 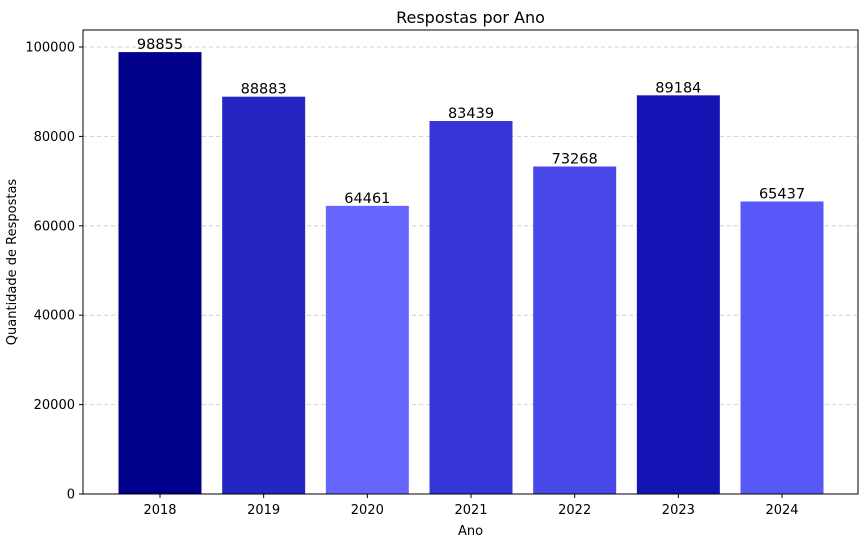 I want to click on bar-2024, so click(x=782, y=347).